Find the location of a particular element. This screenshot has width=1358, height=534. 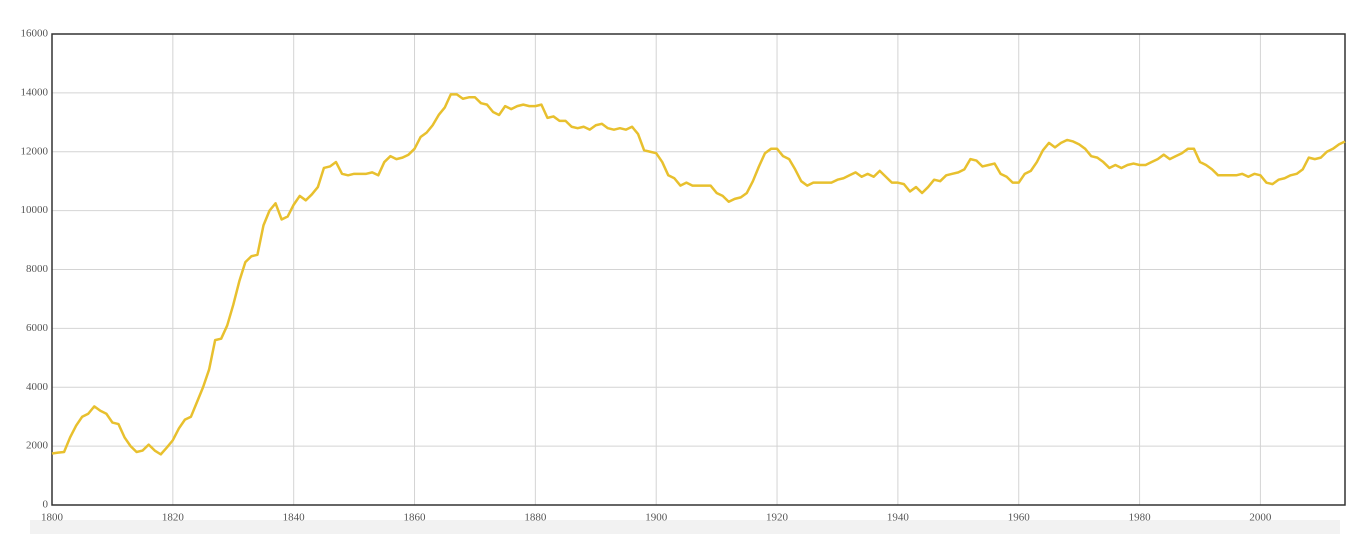

y-tick-label: 10000 is located at coordinates (35, 210).